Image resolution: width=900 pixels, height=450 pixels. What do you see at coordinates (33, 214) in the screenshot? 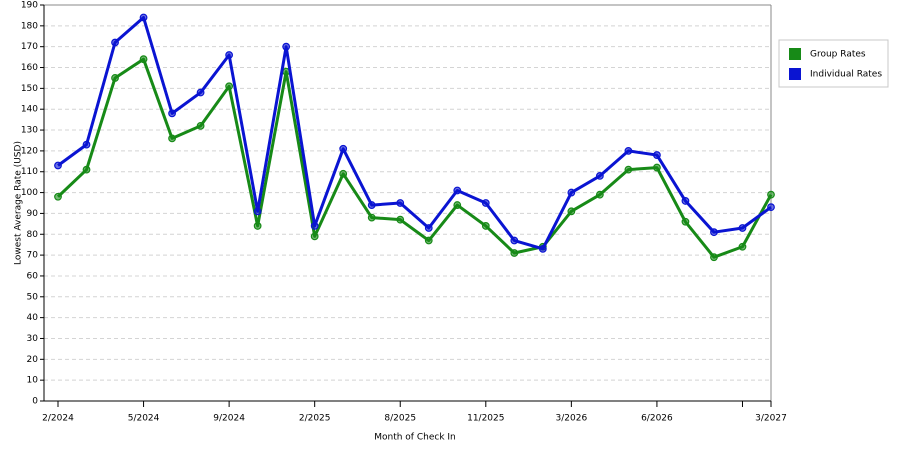
I see `y-tick-label: 90` at bounding box center [33, 214].